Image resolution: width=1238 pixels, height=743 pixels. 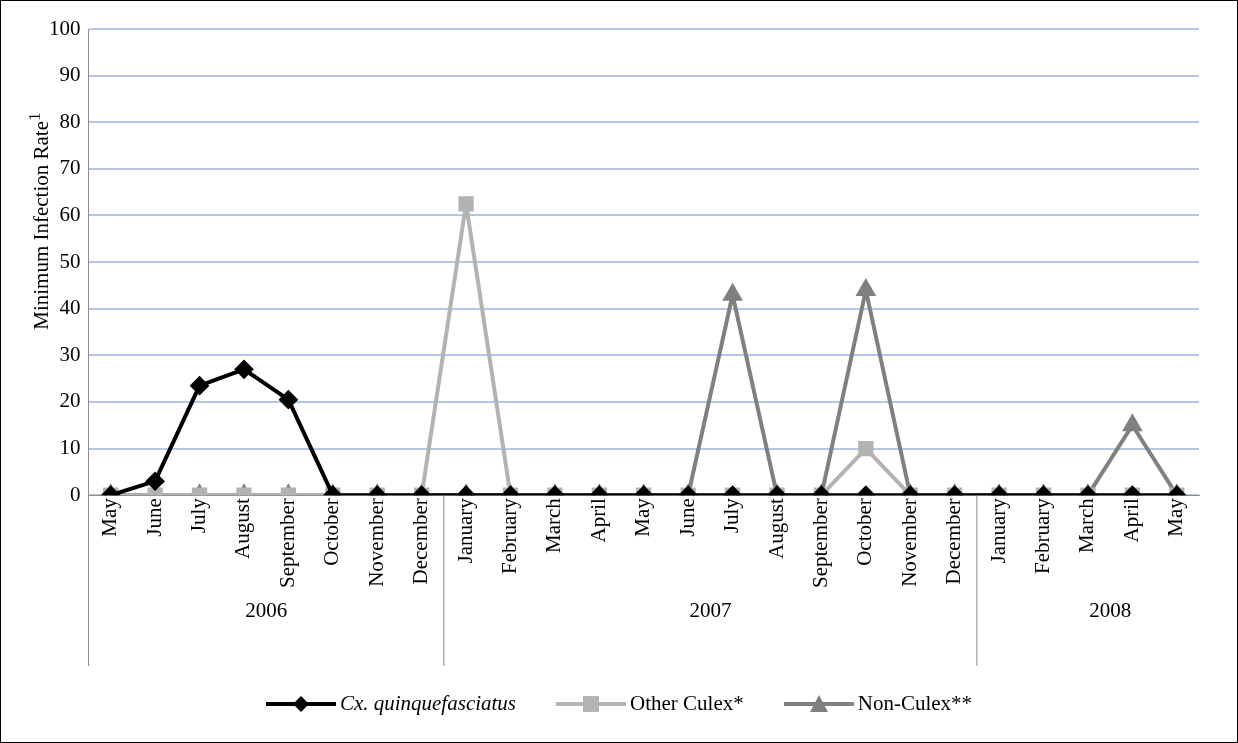 I want to click on y-tick-label: 100, so click(x=65, y=27).